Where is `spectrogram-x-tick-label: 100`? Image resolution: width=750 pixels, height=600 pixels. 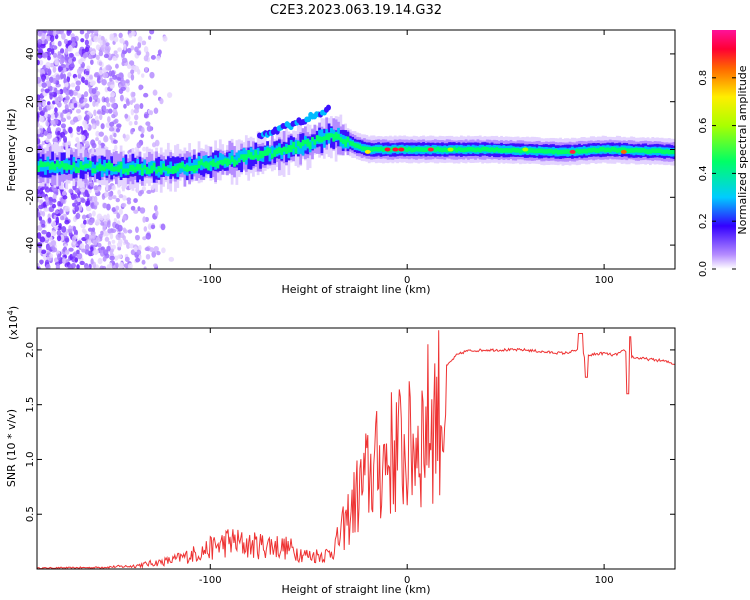
spectrogram-x-tick-label: 100 is located at coordinates (604, 280).